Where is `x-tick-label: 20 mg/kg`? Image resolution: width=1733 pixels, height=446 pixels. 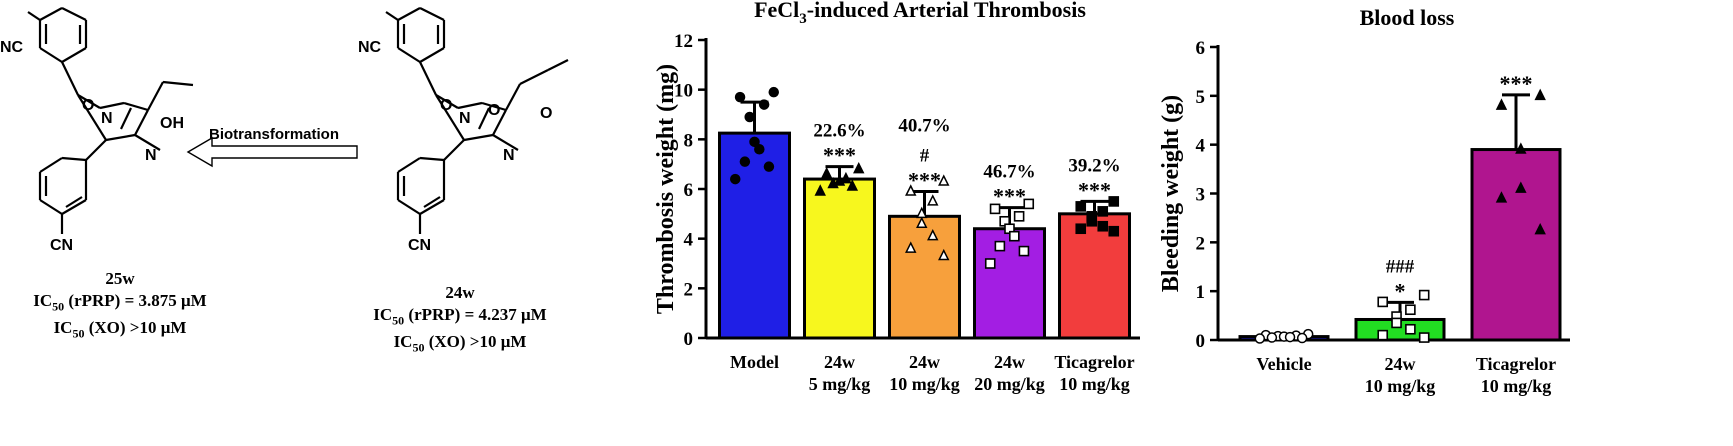
x-tick-label: 20 mg/kg is located at coordinates (1009, 384).